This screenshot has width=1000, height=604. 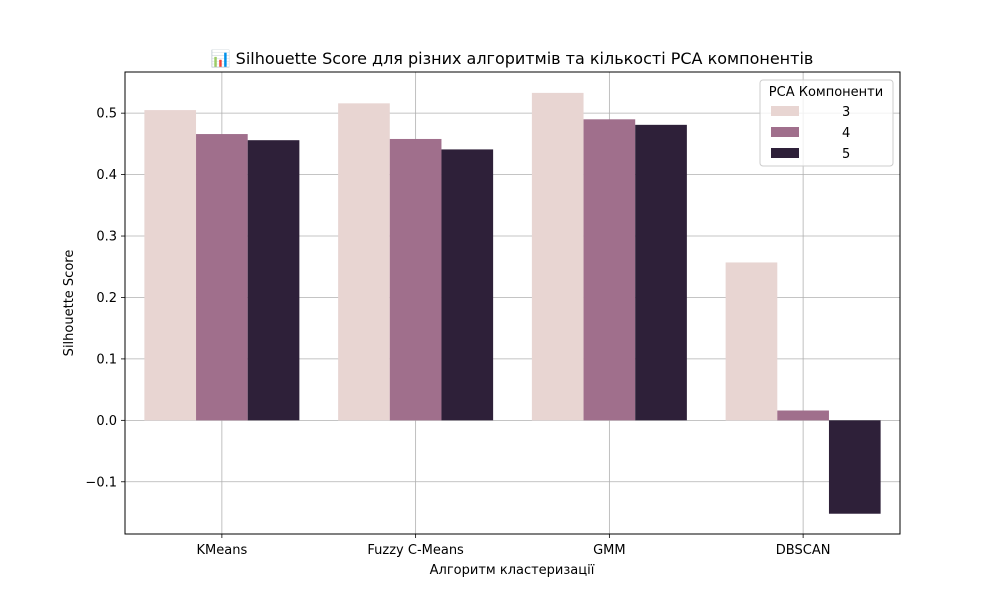 What do you see at coordinates (106, 175) in the screenshot?
I see `y-tick-label: 0.4` at bounding box center [106, 175].